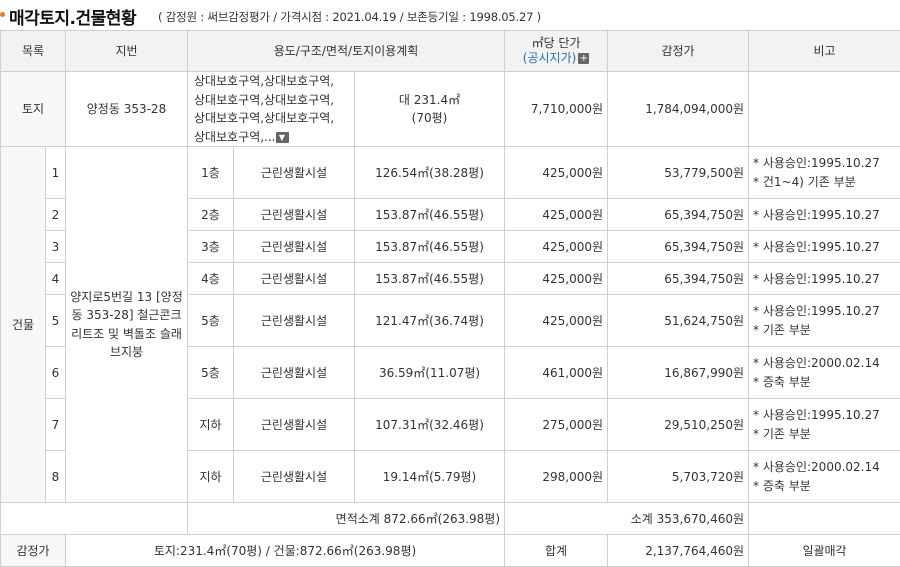 The height and width of the screenshot is (567, 900). What do you see at coordinates (556, 373) in the screenshot?
I see `row-unit-price: 461,000원` at bounding box center [556, 373].